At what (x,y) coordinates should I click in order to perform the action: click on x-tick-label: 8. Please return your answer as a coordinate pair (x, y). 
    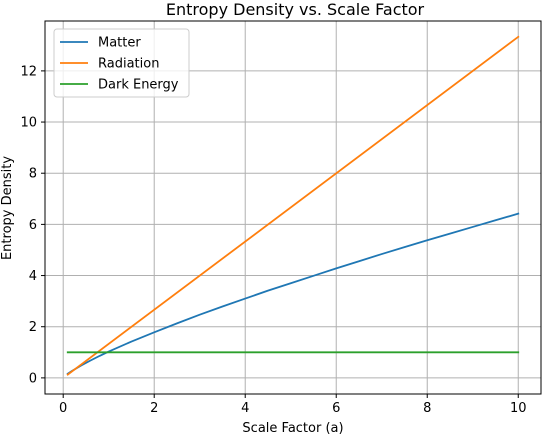
    Looking at the image, I should click on (427, 408).